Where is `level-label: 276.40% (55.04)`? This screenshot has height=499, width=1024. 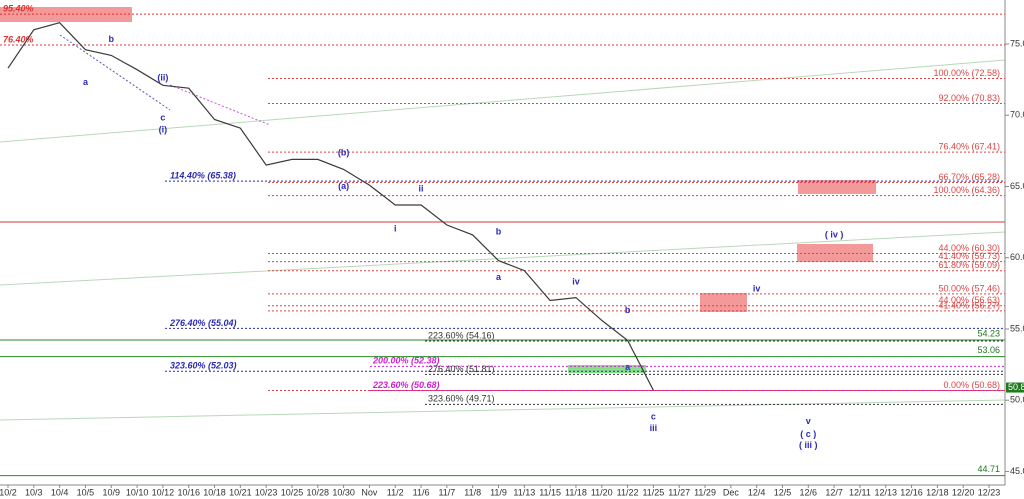
level-label: 276.40% (55.04) is located at coordinates (203, 323).